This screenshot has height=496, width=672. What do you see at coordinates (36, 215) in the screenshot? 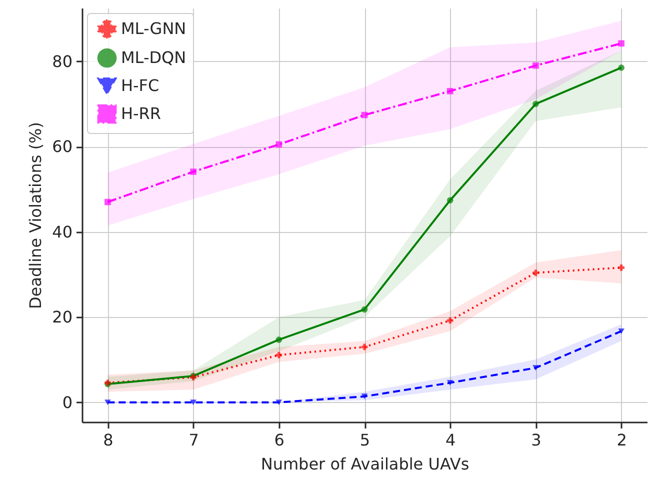
I see `y-axis-title: Deadline Violations (%)` at bounding box center [36, 215].